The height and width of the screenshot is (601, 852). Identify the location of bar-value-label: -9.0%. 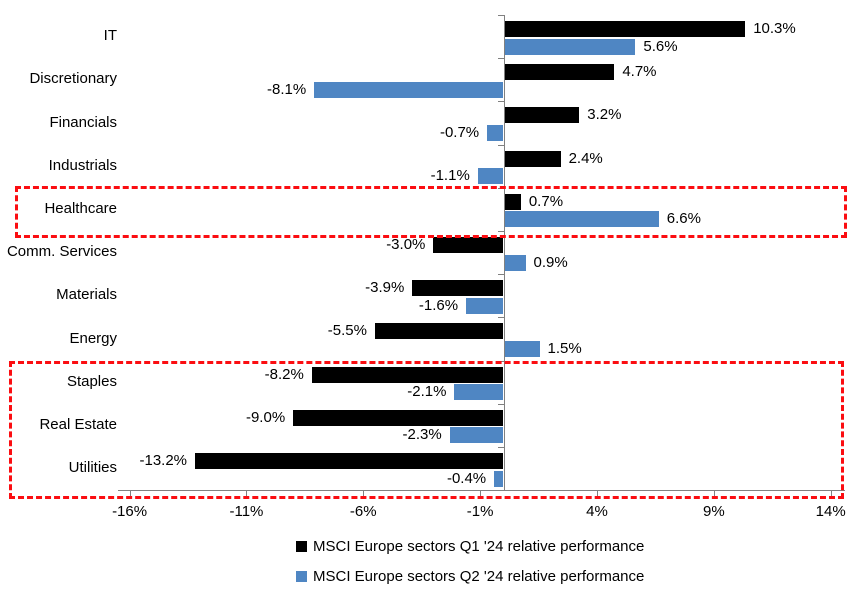
(265, 417).